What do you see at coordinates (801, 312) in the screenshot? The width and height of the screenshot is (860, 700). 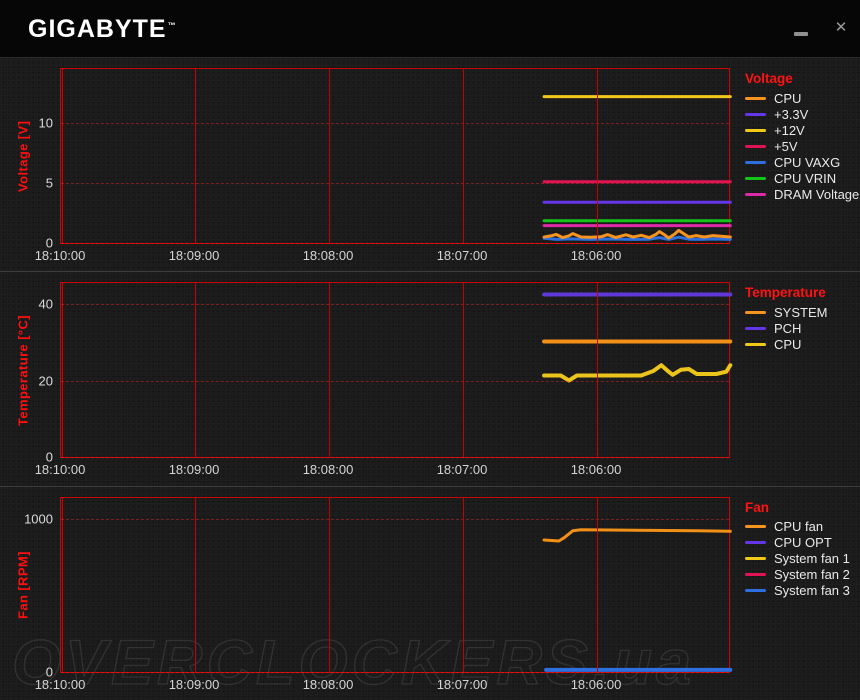 I see `legend-label-system: SYSTEM` at bounding box center [801, 312].